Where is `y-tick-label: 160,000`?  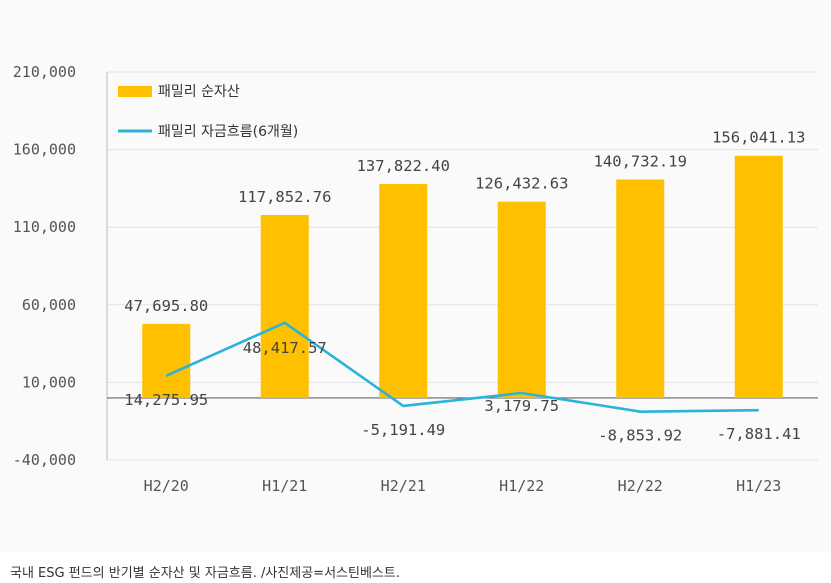
y-tick-label: 160,000 is located at coordinates (44, 150).